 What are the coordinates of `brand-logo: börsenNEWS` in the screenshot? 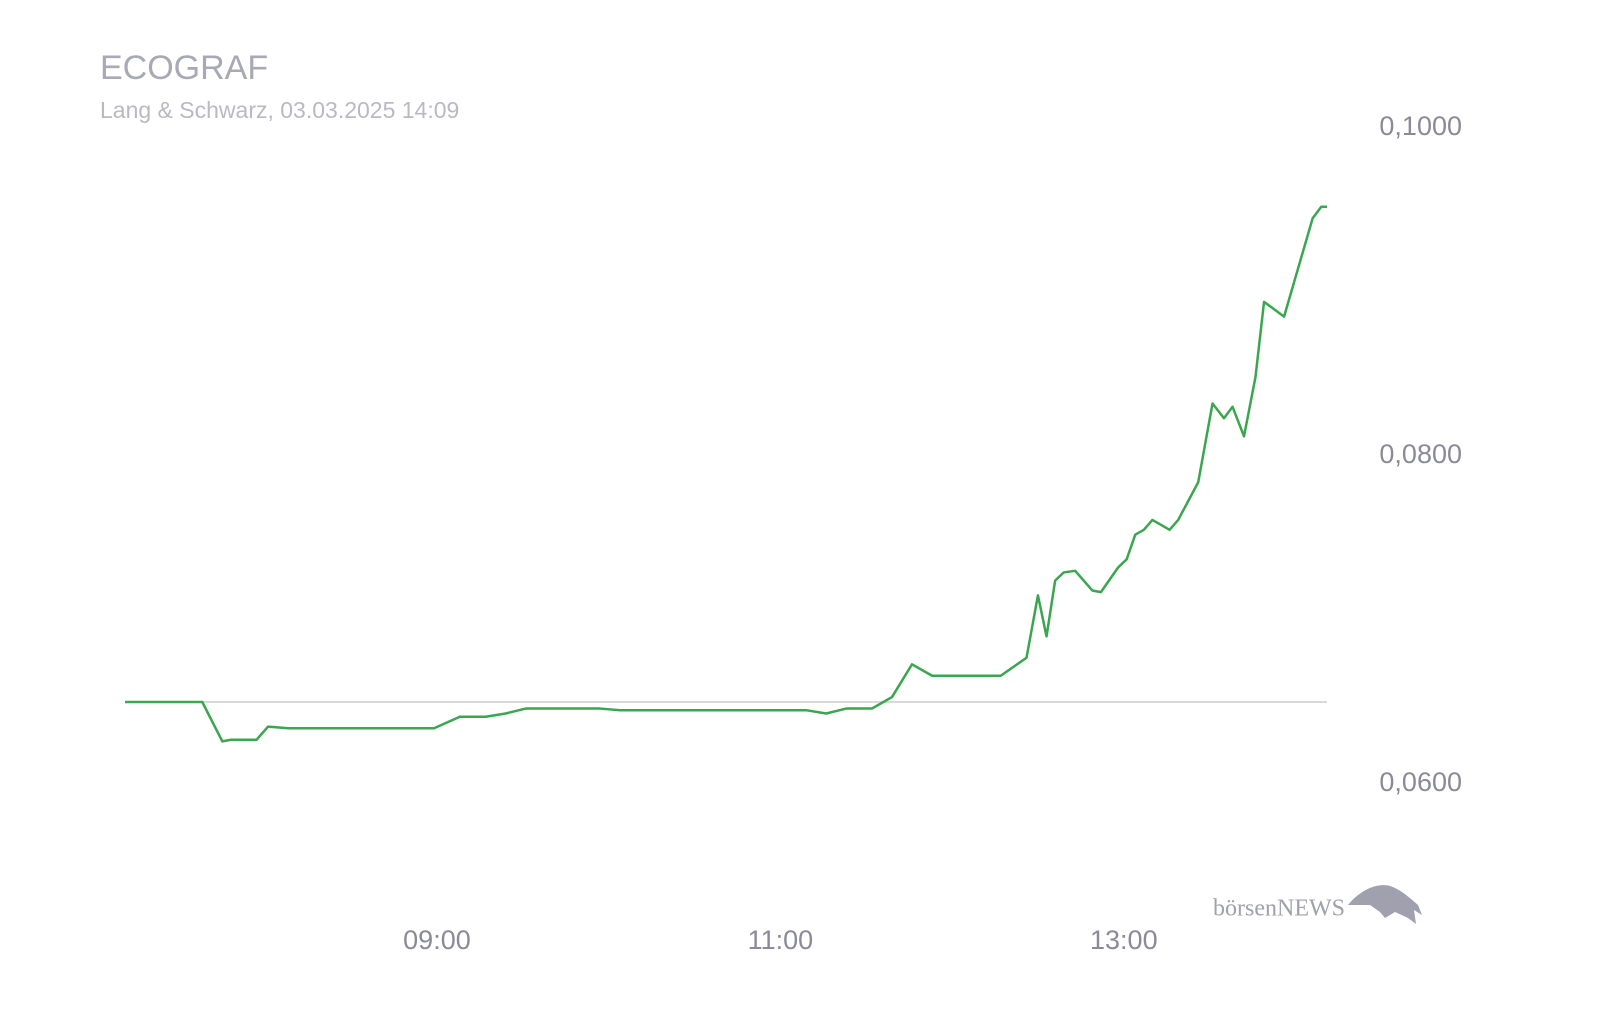 It's located at (1317, 904).